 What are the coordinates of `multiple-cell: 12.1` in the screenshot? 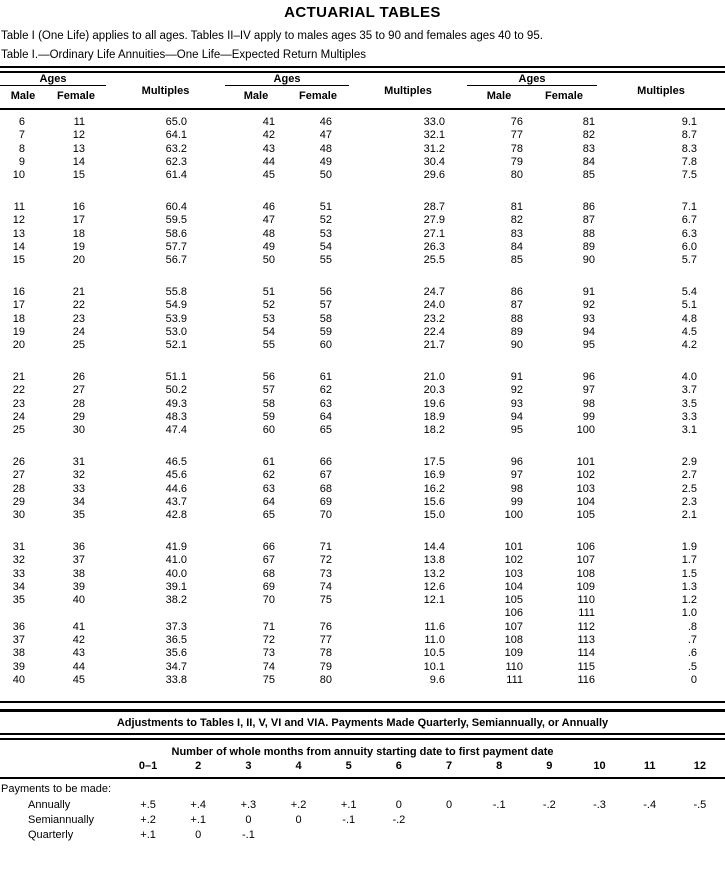 It's located at (434, 600).